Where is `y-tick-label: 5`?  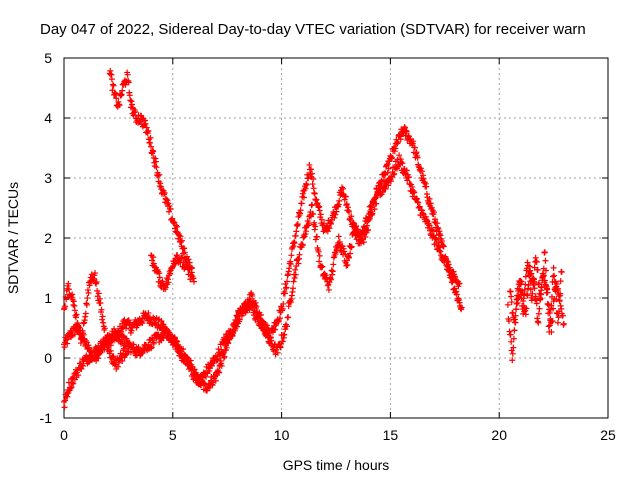
y-tick-label: 5 is located at coordinates (48, 58).